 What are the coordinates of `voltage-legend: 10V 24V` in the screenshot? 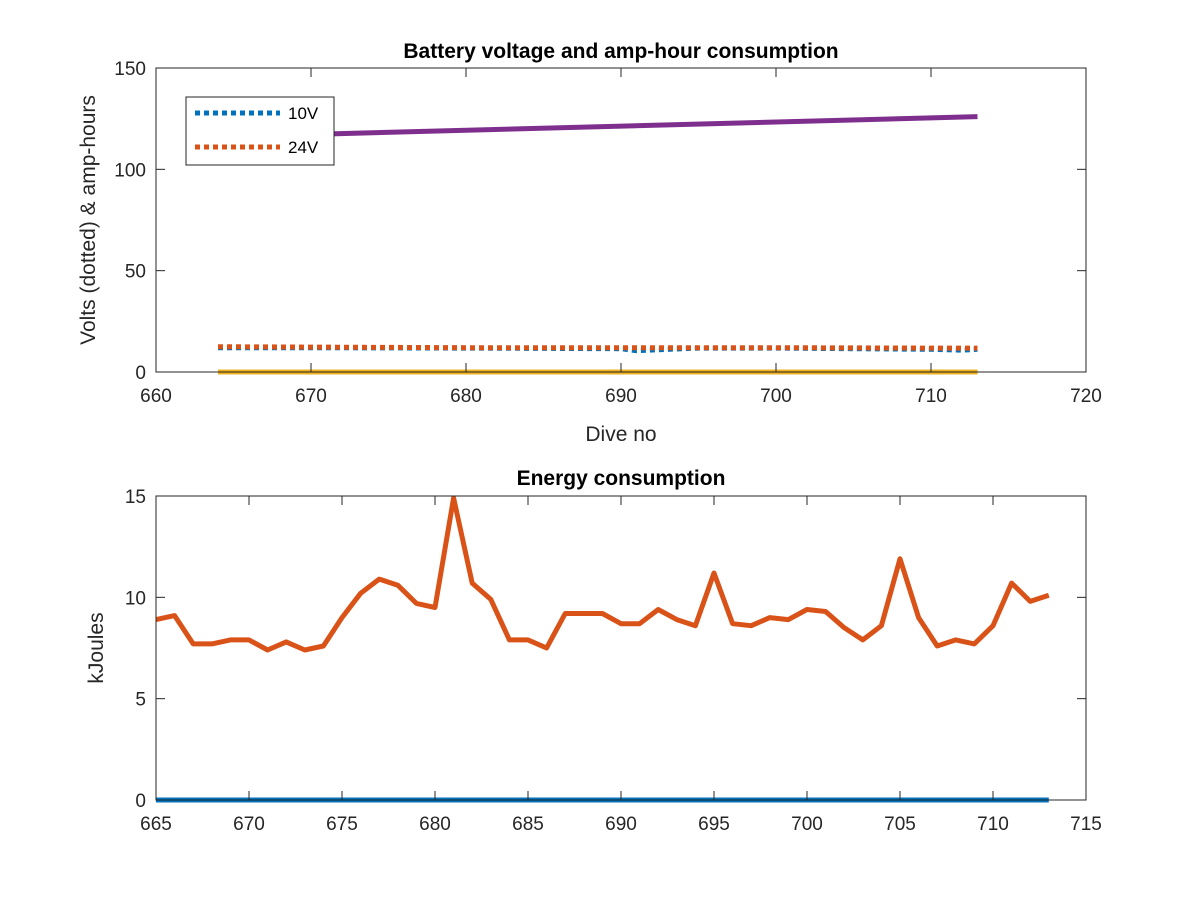 It's located at (260, 131).